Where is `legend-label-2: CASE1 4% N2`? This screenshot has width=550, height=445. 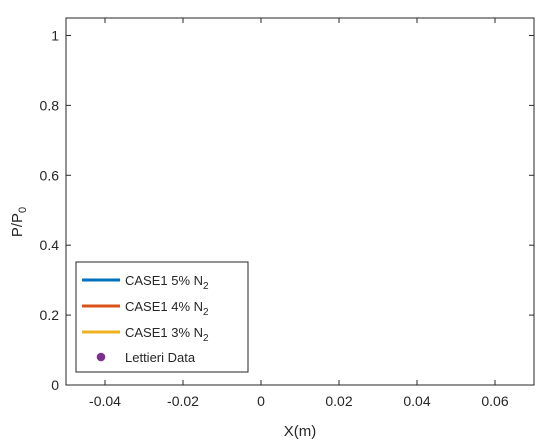 legend-label-2: CASE1 4% N2 is located at coordinates (167, 308).